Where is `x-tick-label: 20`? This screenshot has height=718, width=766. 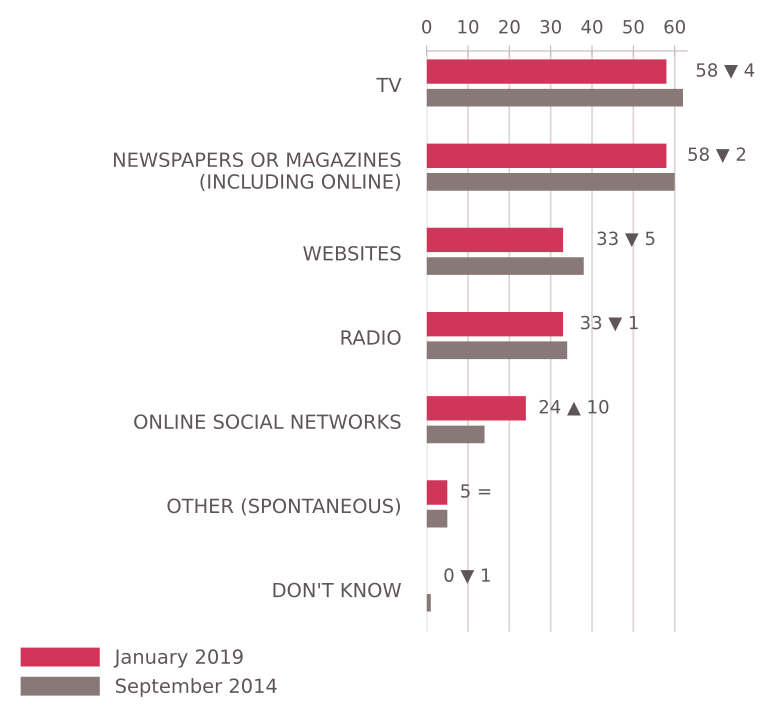 x-tick-label: 20 is located at coordinates (509, 27).